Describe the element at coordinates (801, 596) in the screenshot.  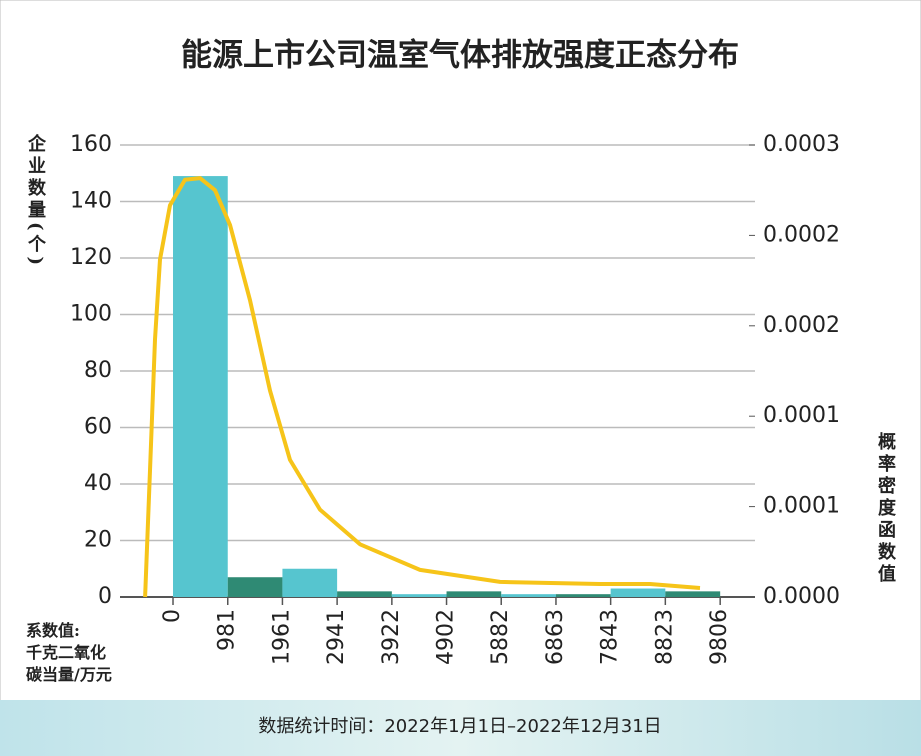
I see `y2-tick-label: 0.0000` at that location.